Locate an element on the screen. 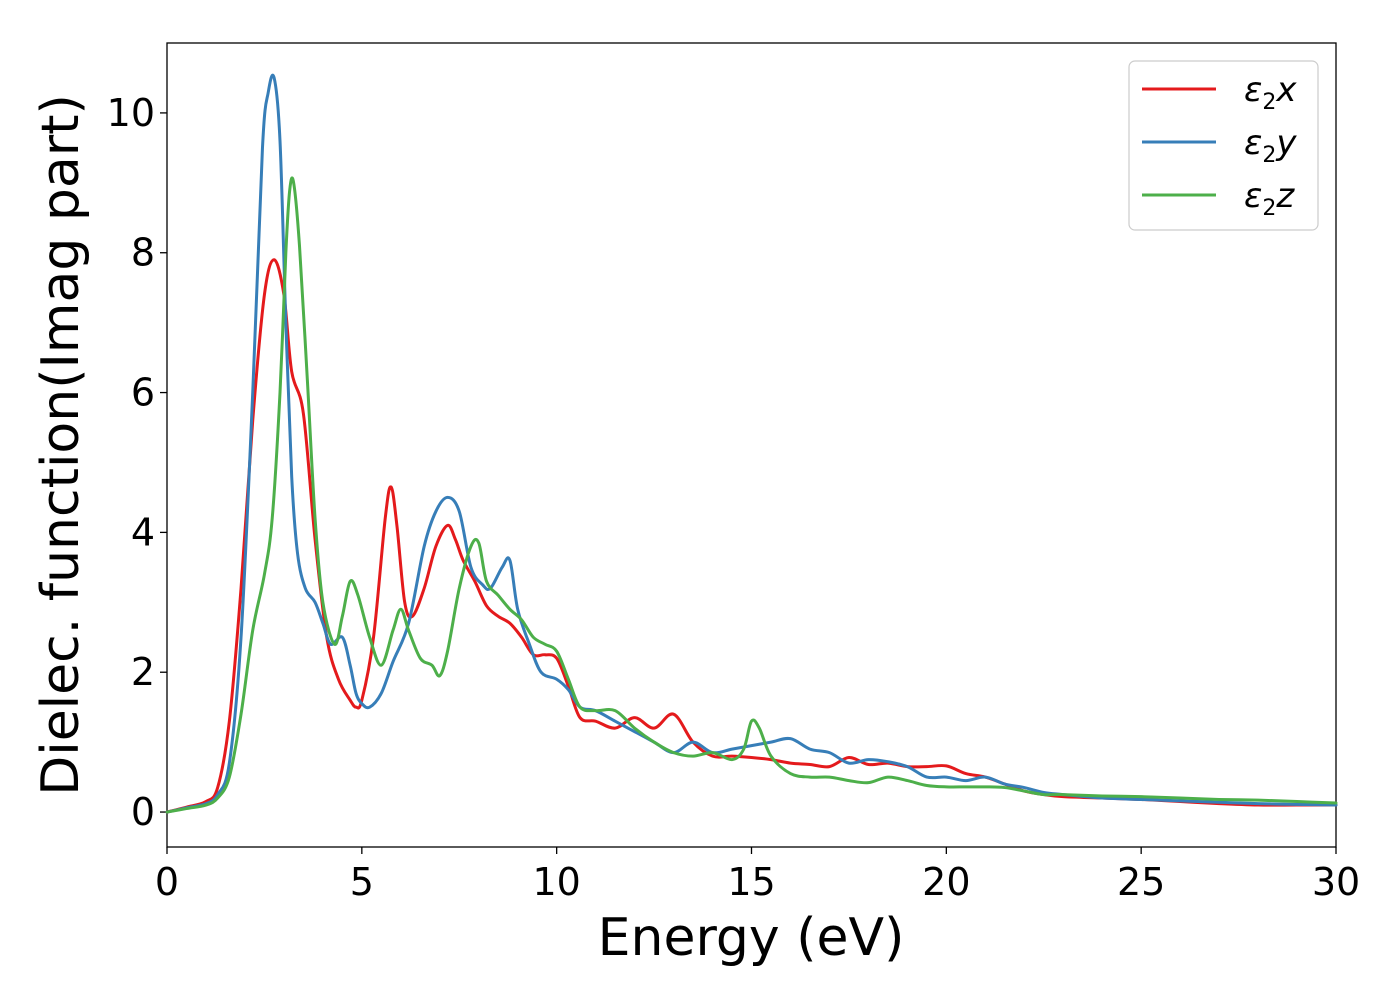 Image resolution: width=1400 pixels, height=1000 pixels. x-tick-label: 10 is located at coordinates (556, 882).